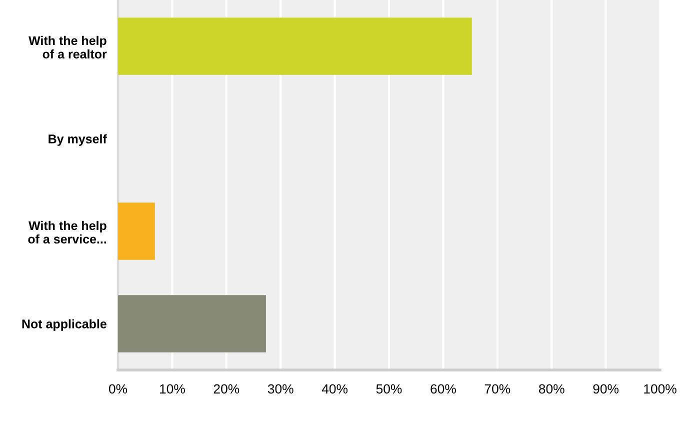 Image resolution: width=700 pixels, height=431 pixels. I want to click on x-tick-label: 50%, so click(389, 389).